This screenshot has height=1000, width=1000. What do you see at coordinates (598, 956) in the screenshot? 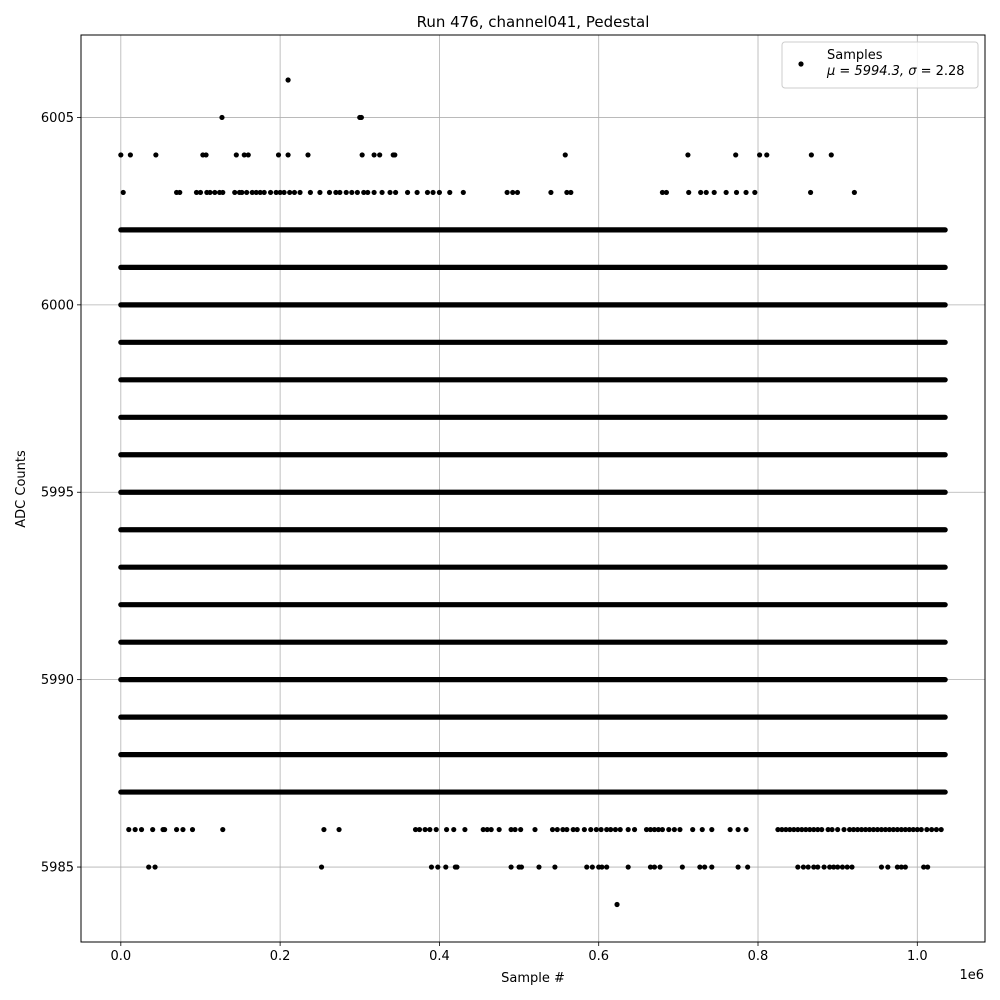
I see `x-tick-label: 0.6` at bounding box center [598, 956].